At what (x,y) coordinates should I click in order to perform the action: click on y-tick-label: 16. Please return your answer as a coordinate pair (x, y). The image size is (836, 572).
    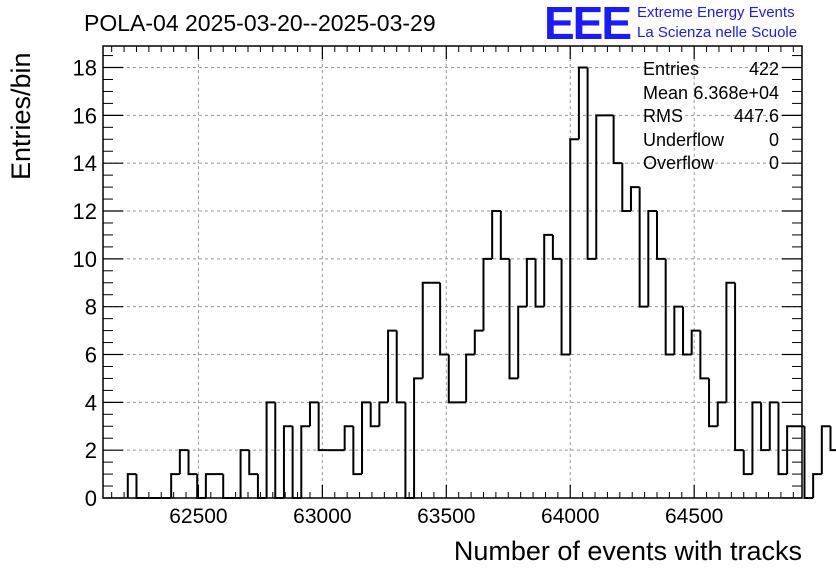
    Looking at the image, I should click on (85, 115).